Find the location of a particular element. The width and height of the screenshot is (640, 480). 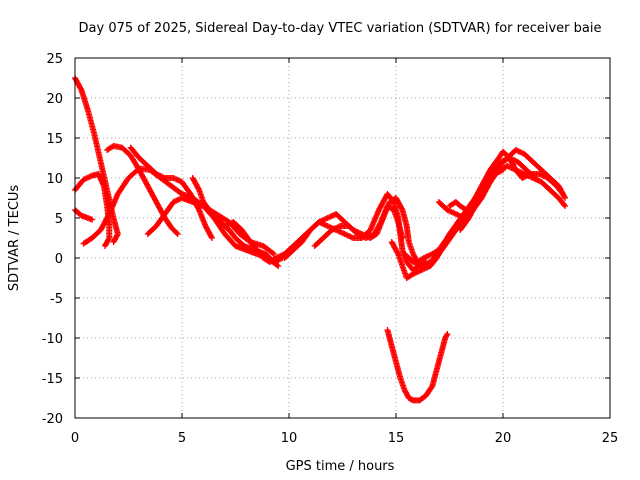

y-tick-label: -20 is located at coordinates (52, 419).